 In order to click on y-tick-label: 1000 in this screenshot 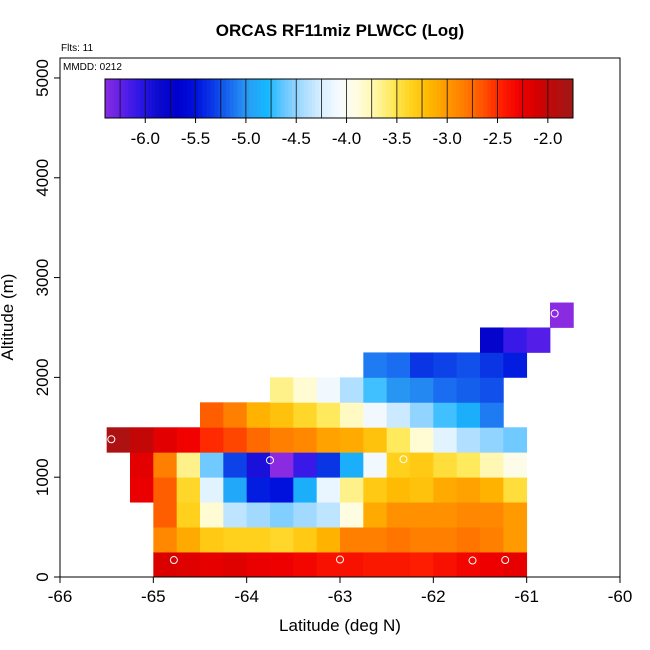, I will do `click(42, 477)`.